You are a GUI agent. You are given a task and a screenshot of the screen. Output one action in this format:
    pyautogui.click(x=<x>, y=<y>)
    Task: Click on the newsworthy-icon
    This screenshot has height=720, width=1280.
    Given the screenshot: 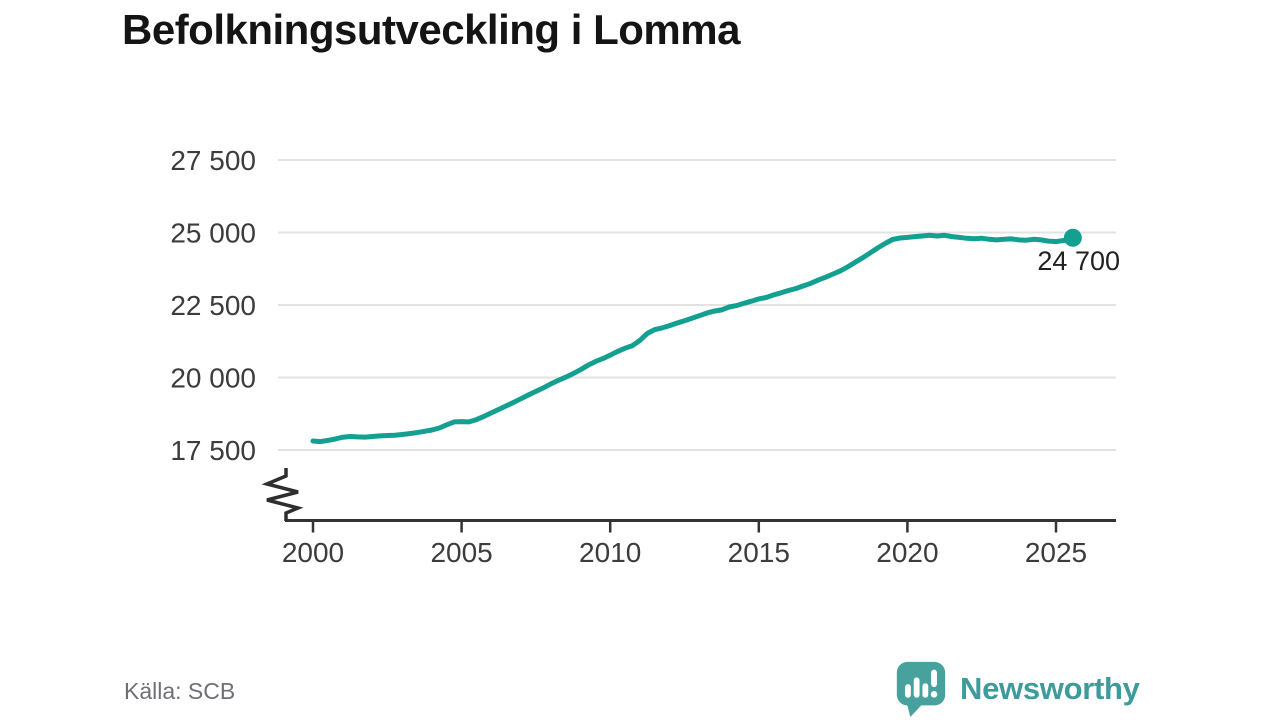 What is the action you would take?
    pyautogui.click(x=921, y=689)
    